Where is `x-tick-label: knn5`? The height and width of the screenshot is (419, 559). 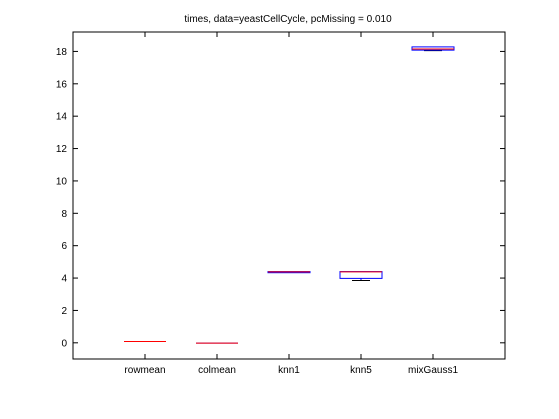
x-tick-label: knn5 is located at coordinates (361, 370).